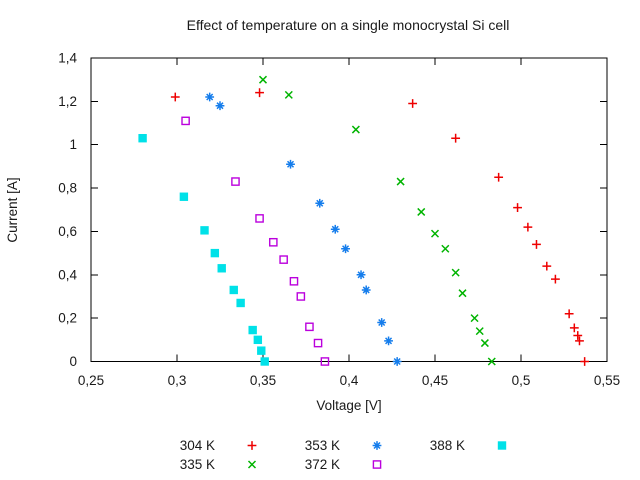 The width and height of the screenshot is (640, 480). I want to click on legend-label: 388 K, so click(447, 445).